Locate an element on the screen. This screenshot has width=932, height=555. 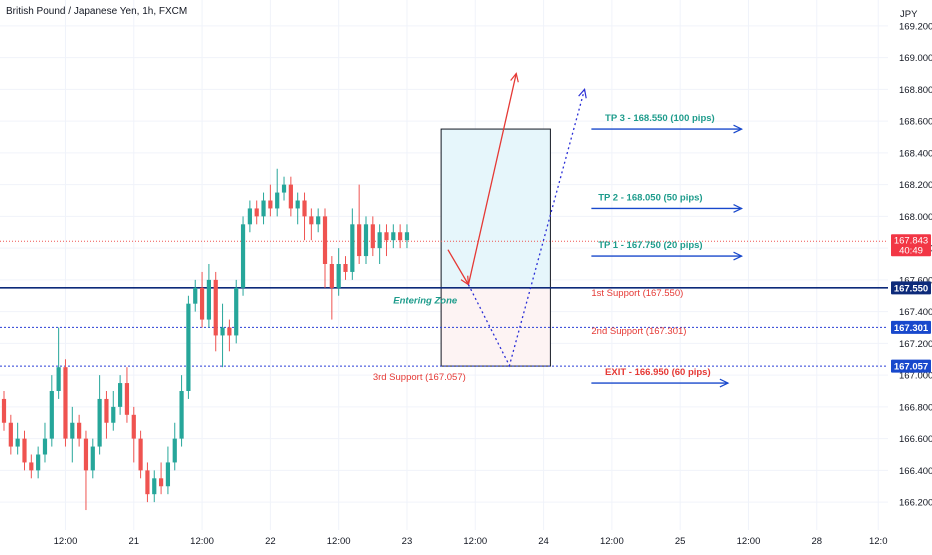
x-tick-label: 21 is located at coordinates (133, 541).